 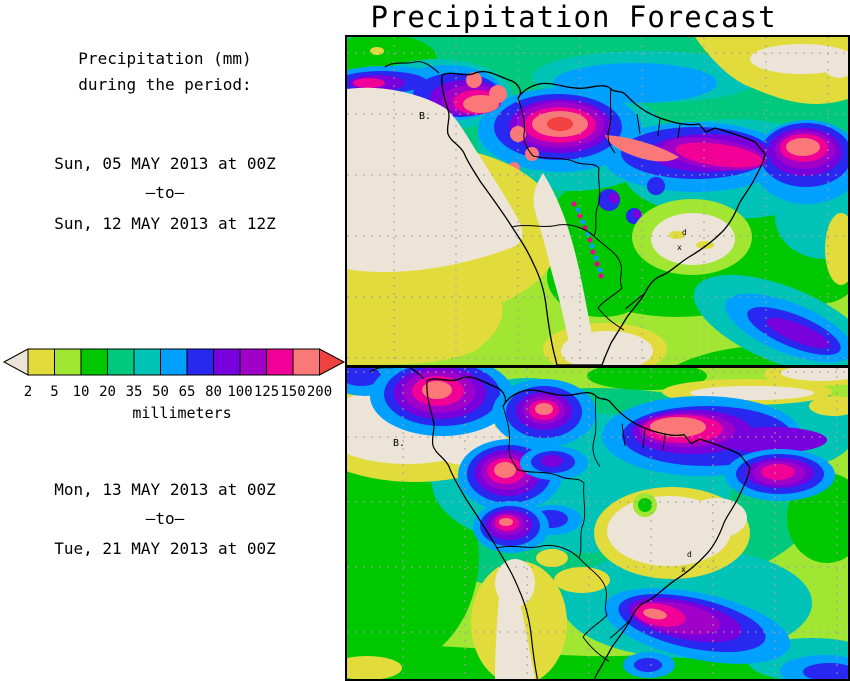 I want to click on legend-unit-label: millimeters, so click(x=181, y=413).